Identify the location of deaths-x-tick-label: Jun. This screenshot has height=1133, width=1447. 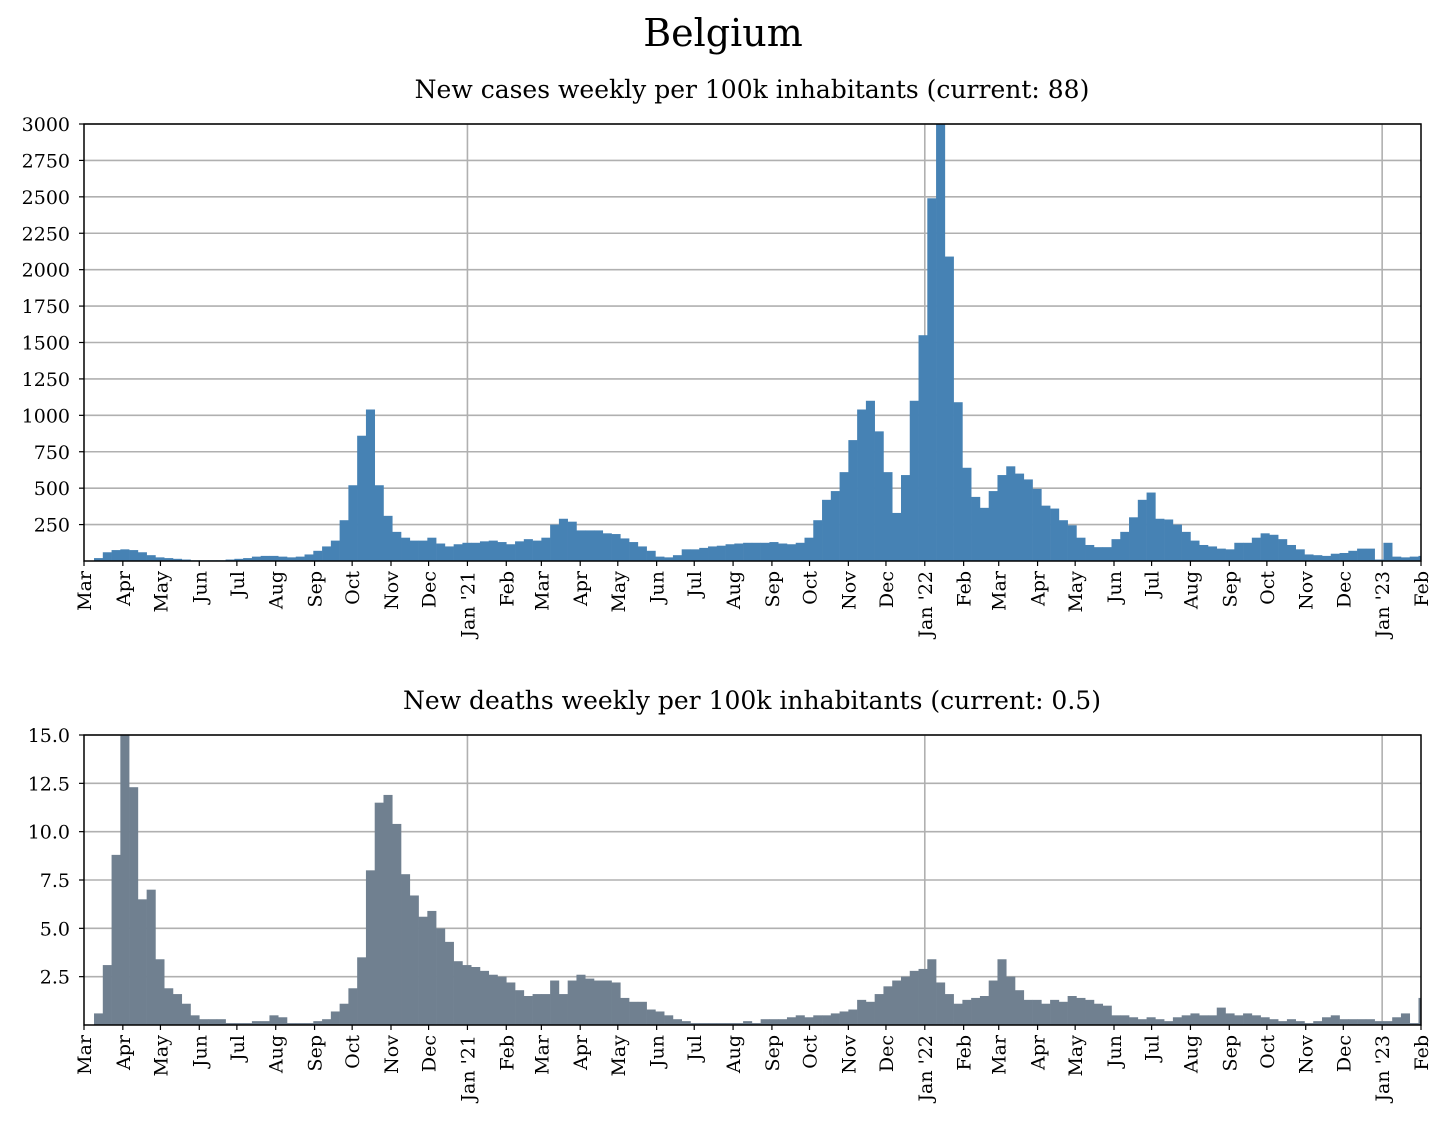
(1115, 1052).